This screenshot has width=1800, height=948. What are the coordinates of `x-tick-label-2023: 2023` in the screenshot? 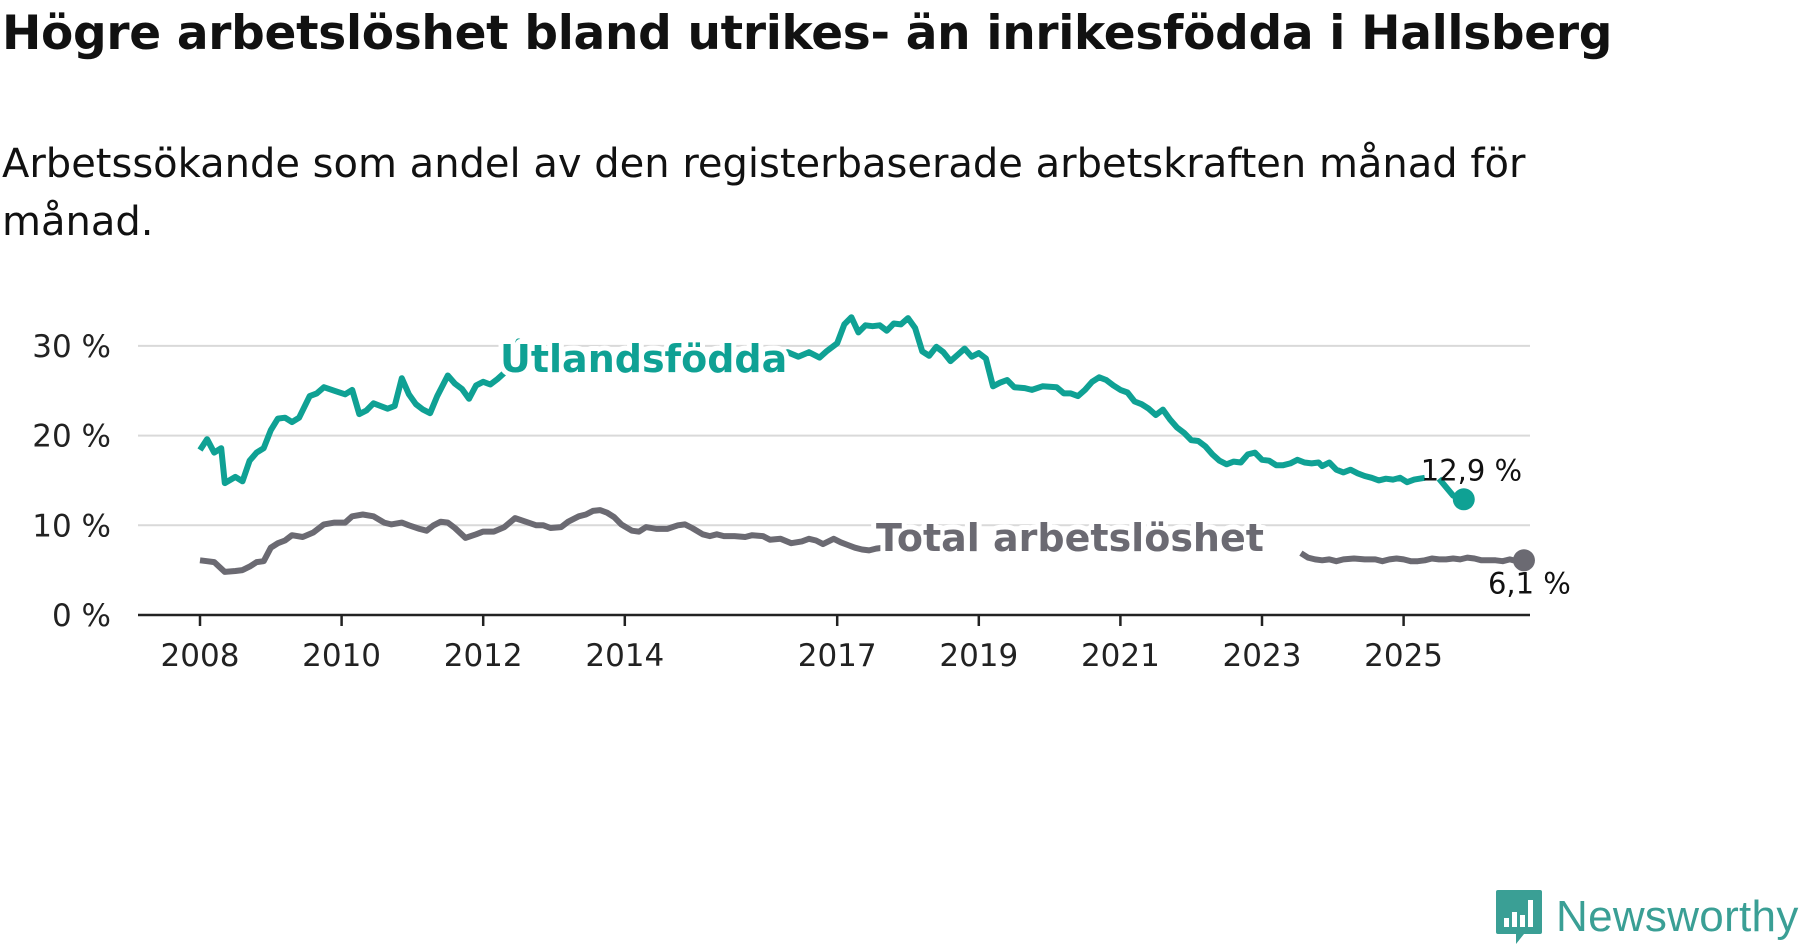 It's located at (1262, 656).